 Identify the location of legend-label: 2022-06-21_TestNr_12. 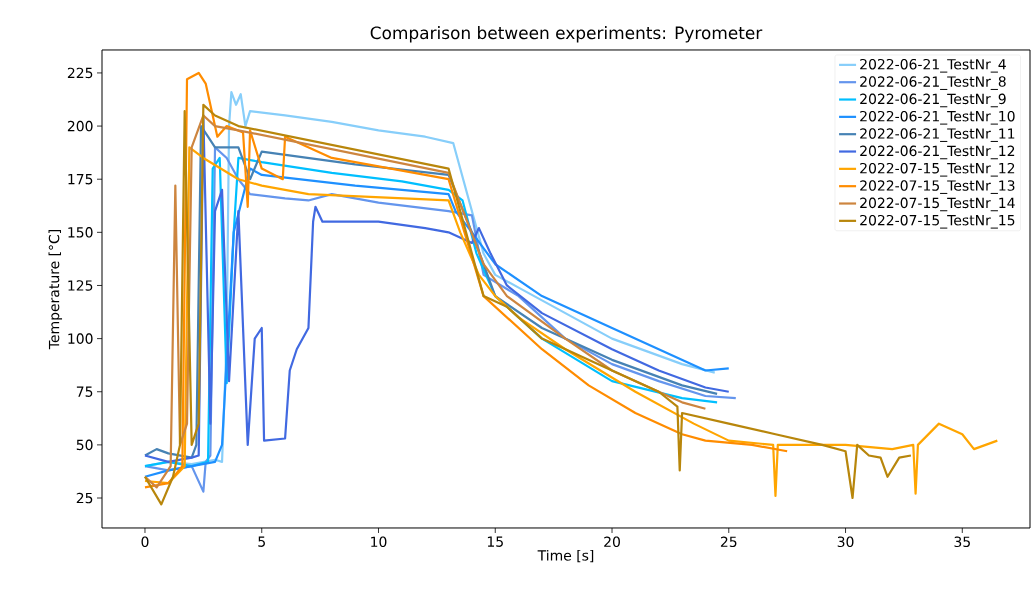
(937, 152).